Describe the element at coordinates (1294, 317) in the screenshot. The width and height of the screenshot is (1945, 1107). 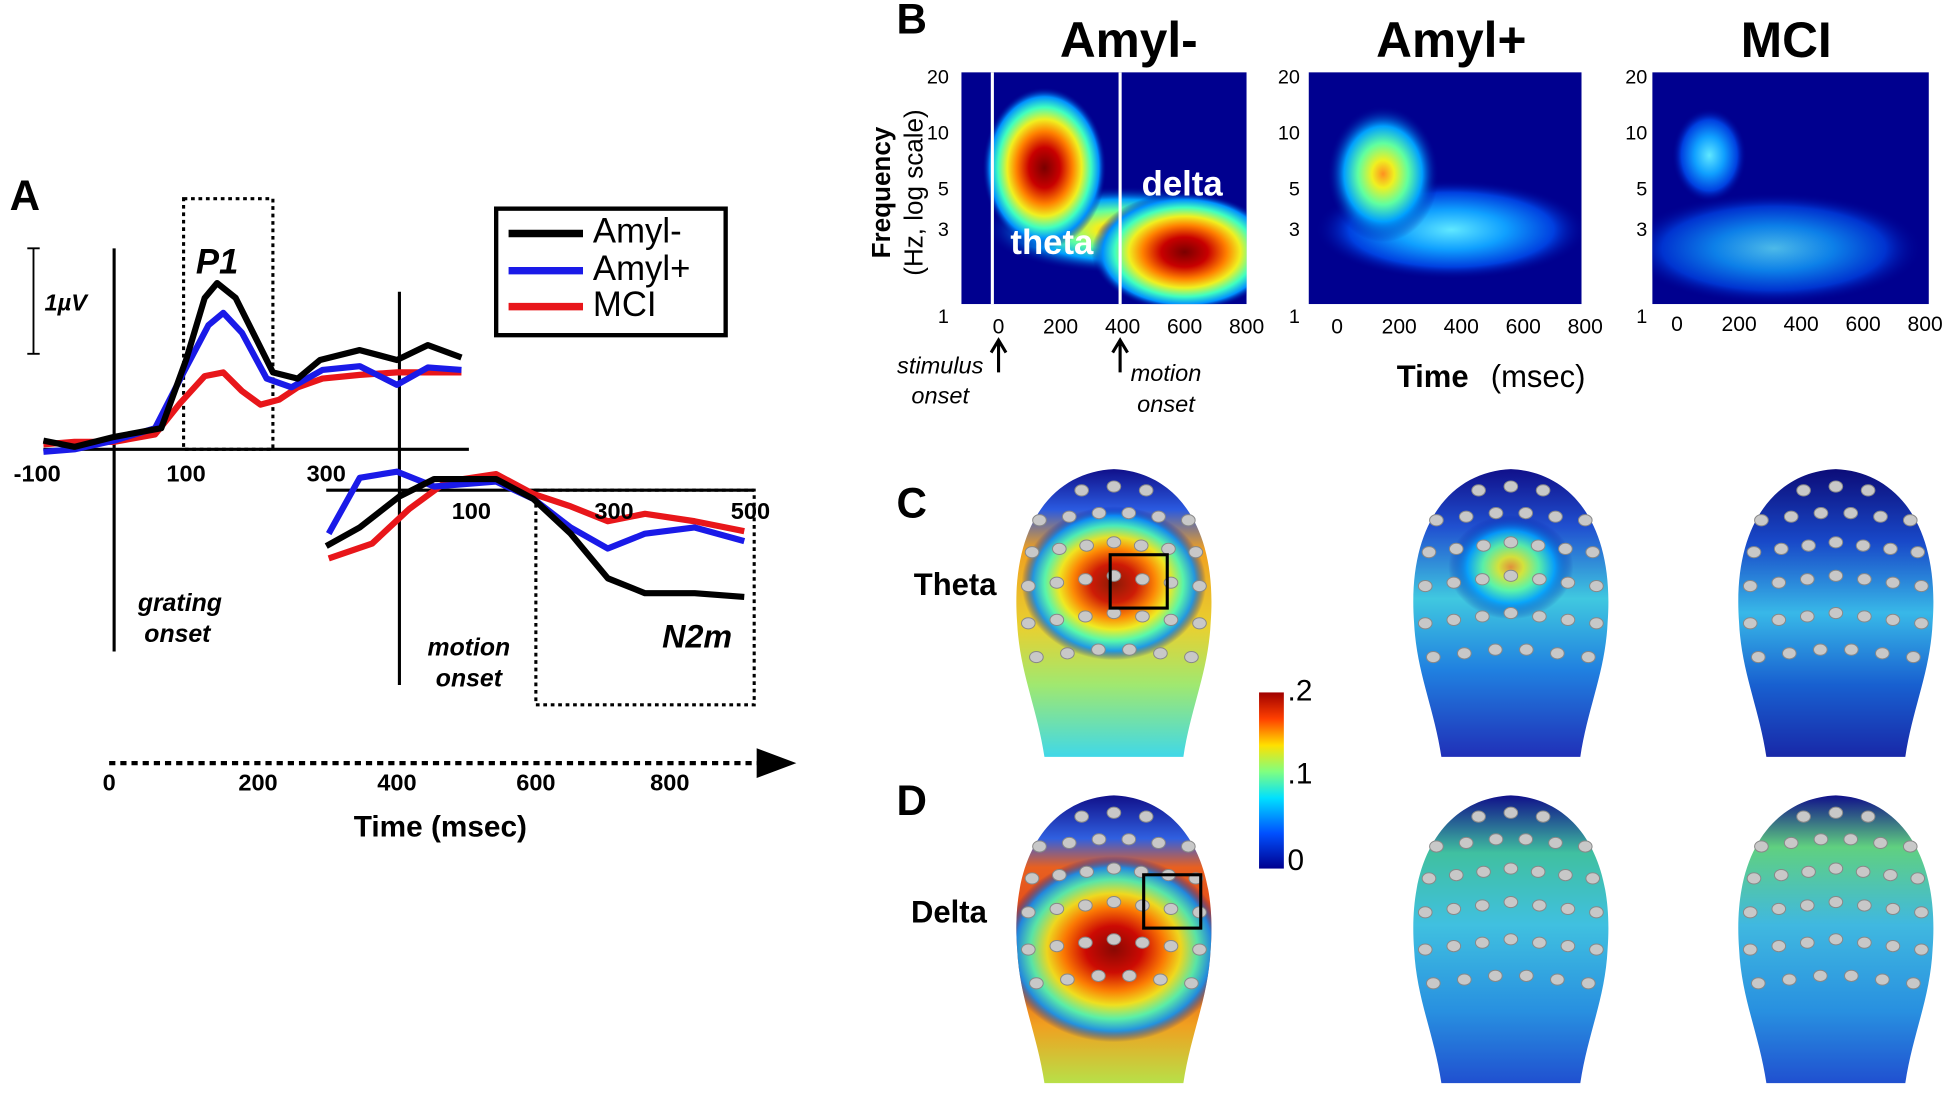
I see `tick-label: 1` at that location.